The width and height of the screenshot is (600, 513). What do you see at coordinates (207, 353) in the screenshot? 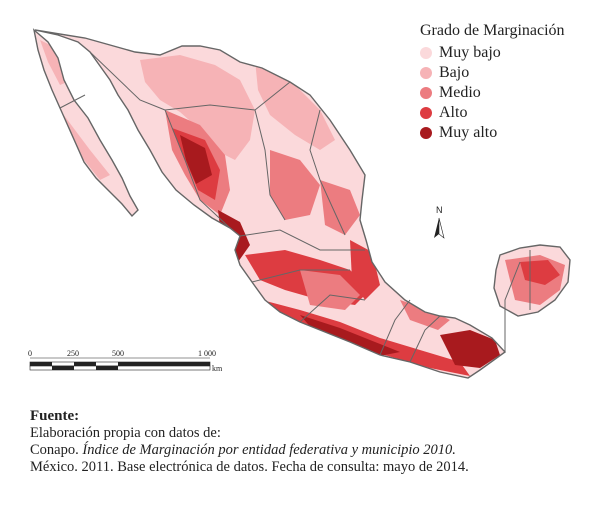
I see `scale-tick-1000: 1 000` at bounding box center [207, 353].